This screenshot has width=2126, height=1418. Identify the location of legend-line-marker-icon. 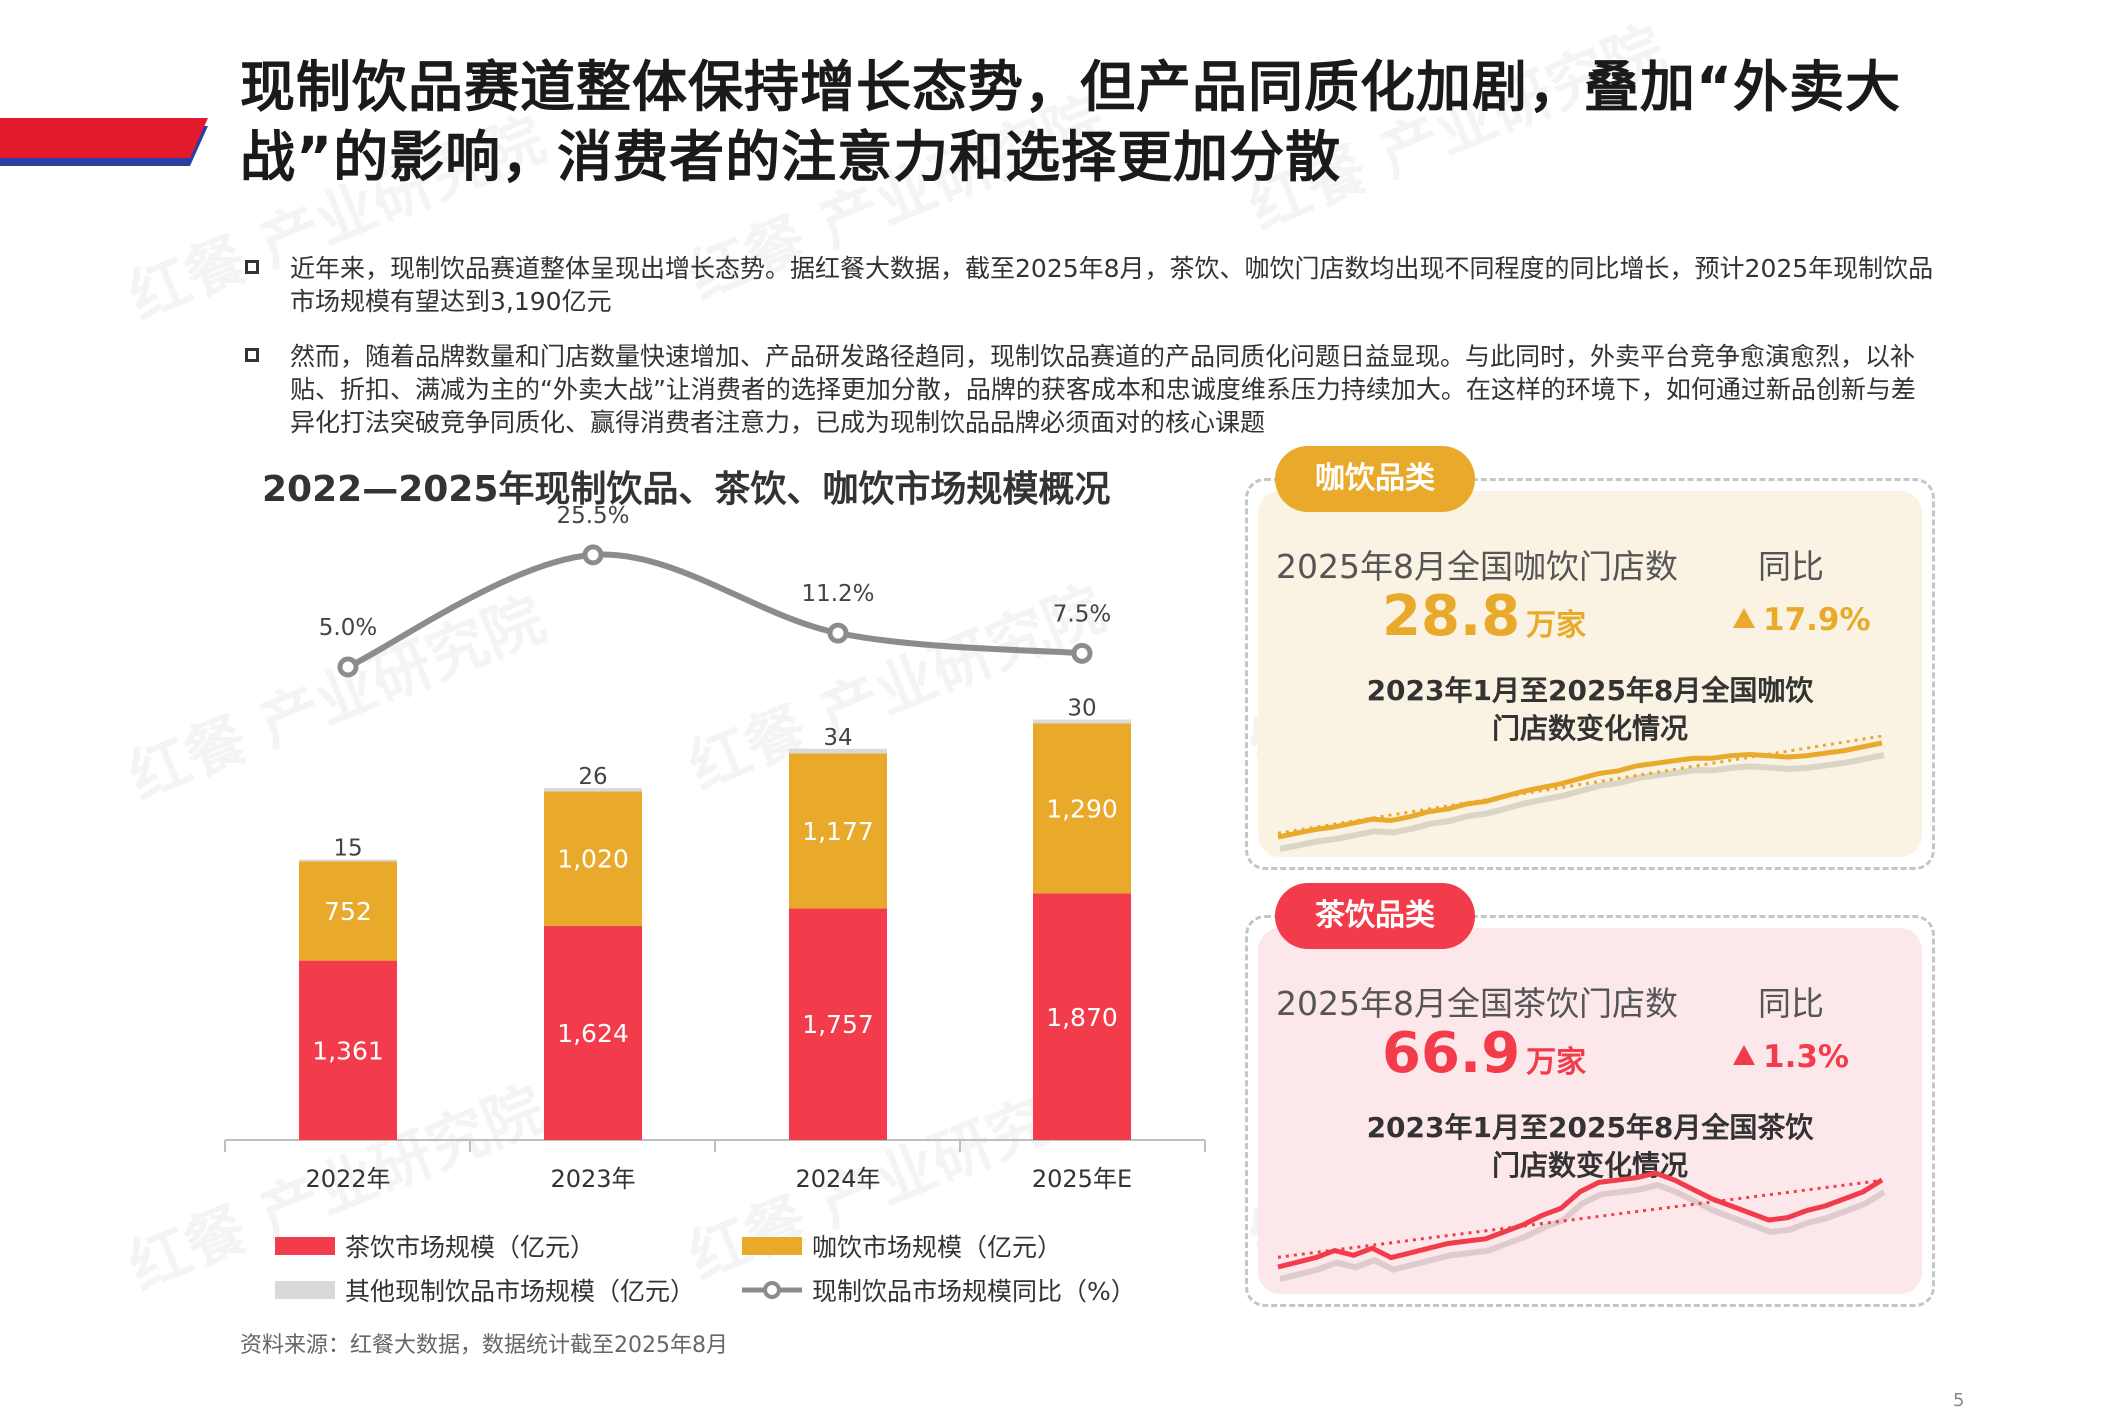
(772, 1290).